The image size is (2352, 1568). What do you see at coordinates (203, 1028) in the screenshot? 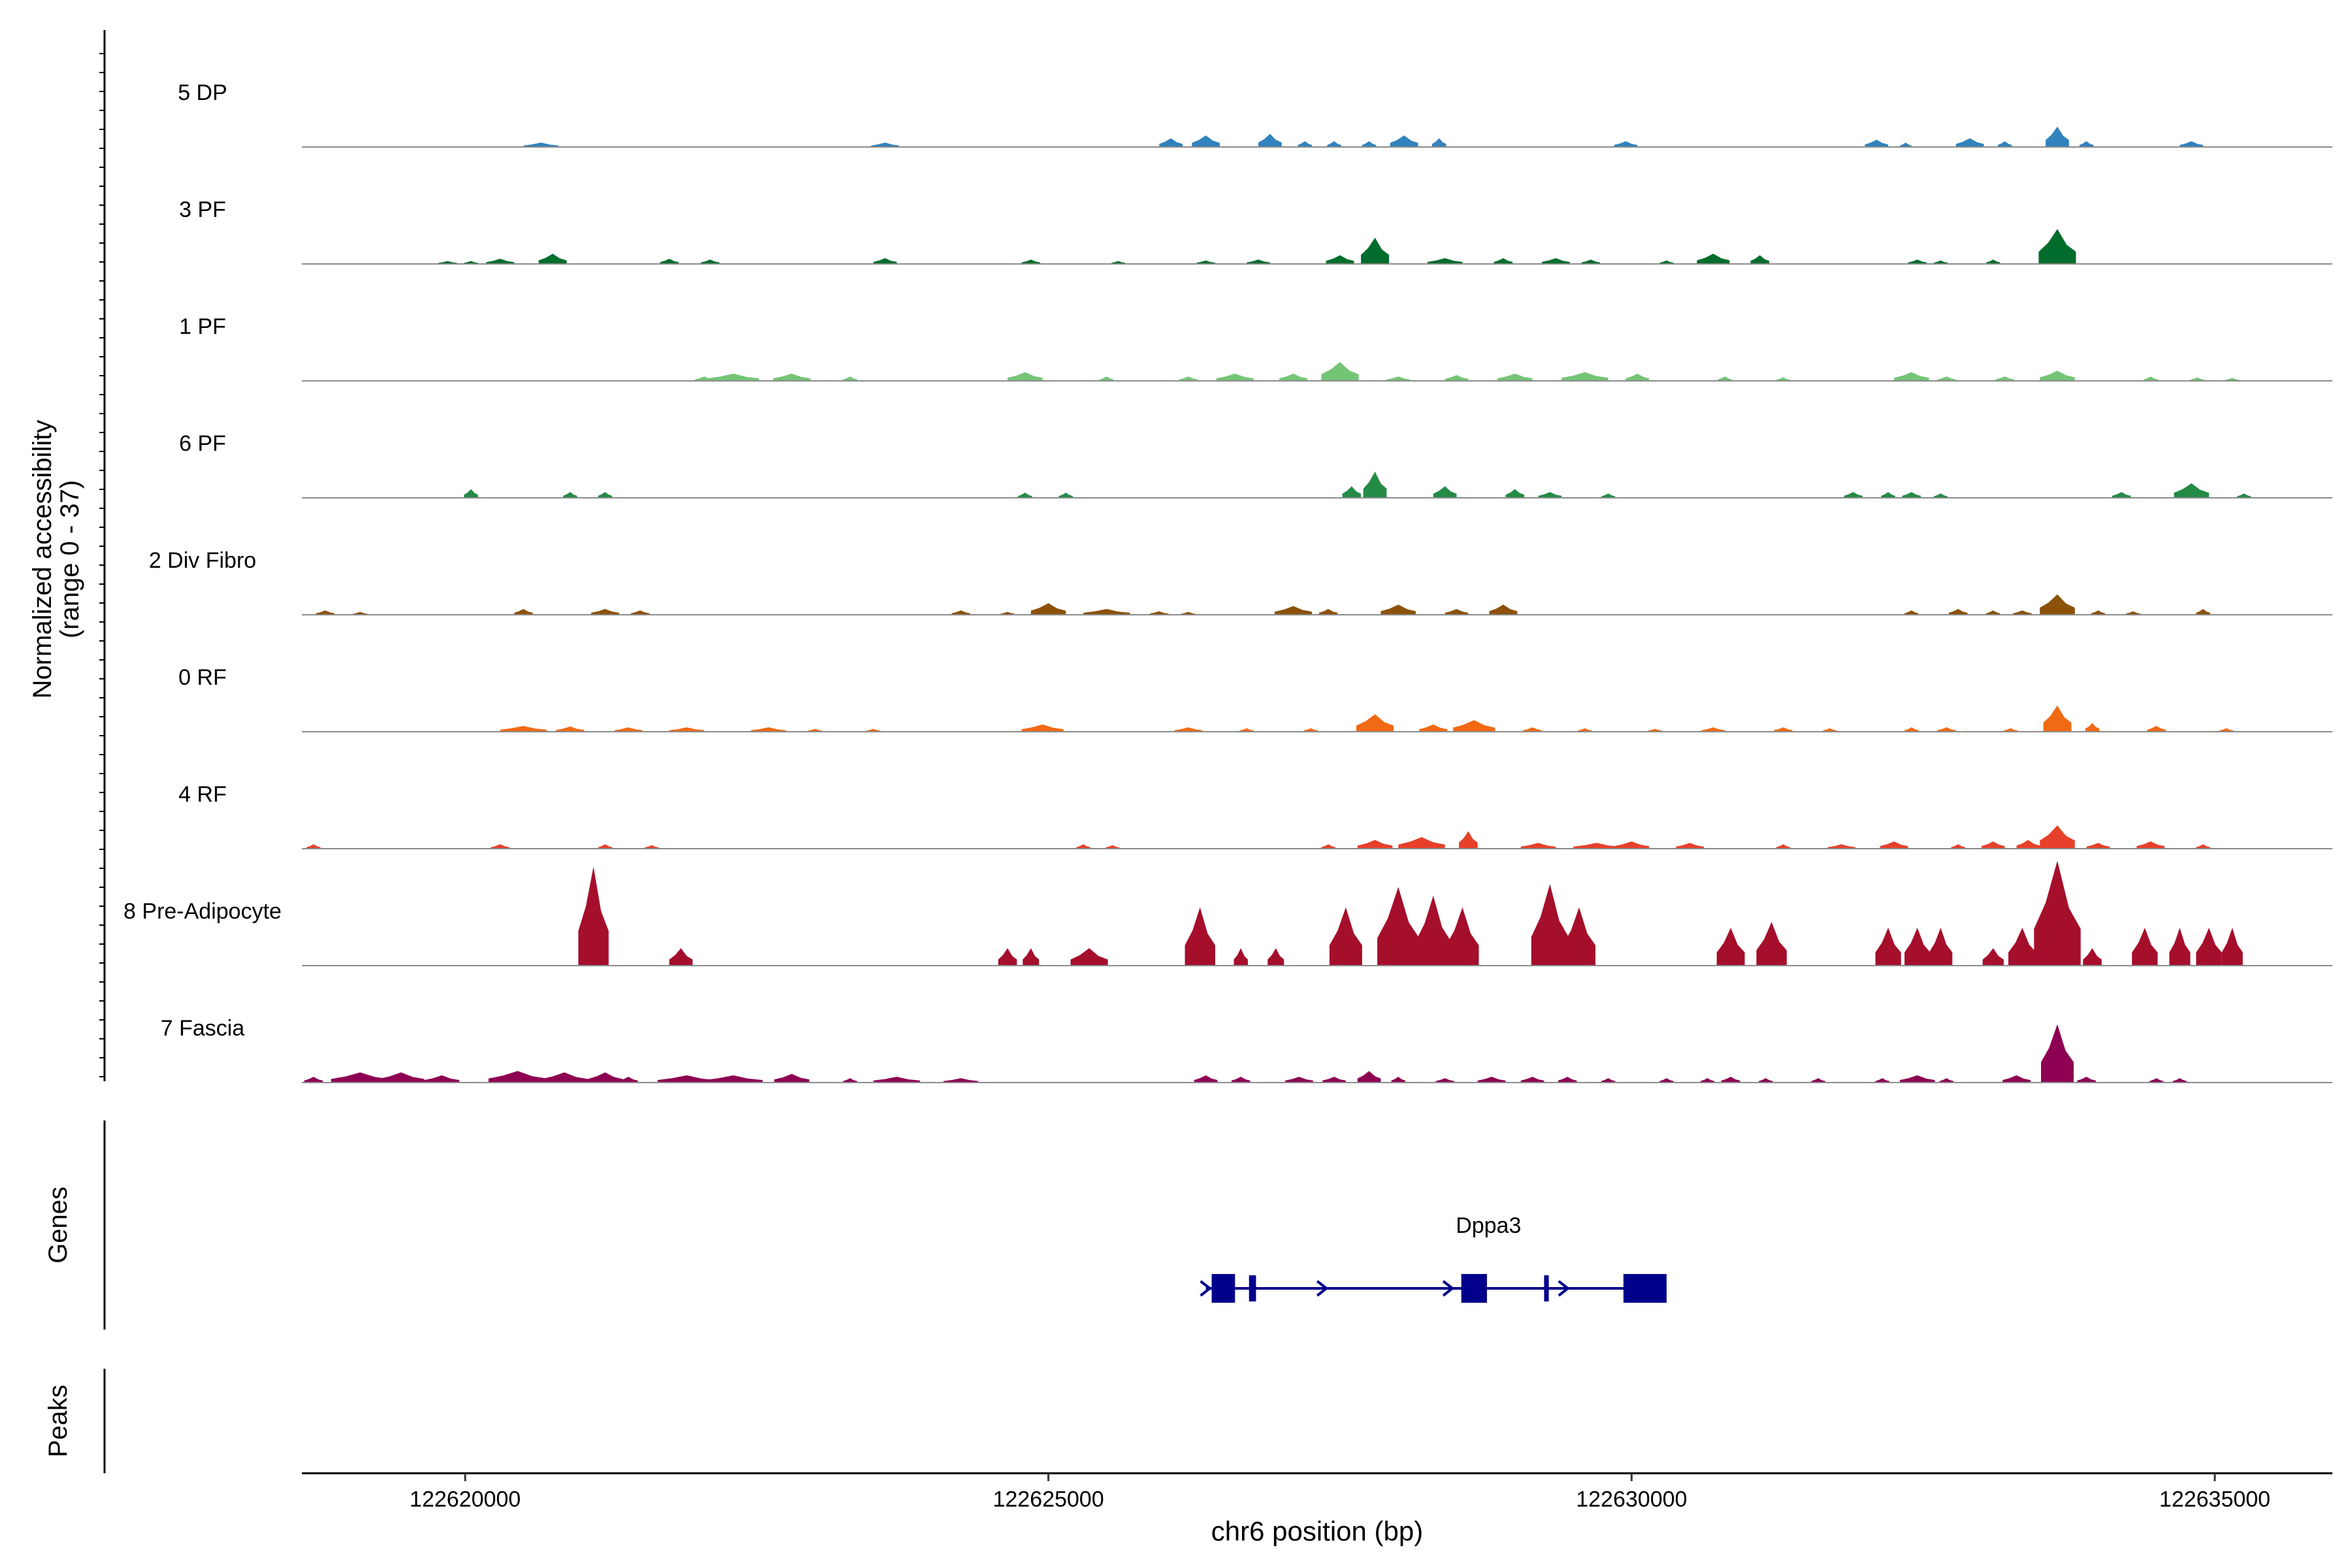
I see `track-label: 7 Fascia` at bounding box center [203, 1028].